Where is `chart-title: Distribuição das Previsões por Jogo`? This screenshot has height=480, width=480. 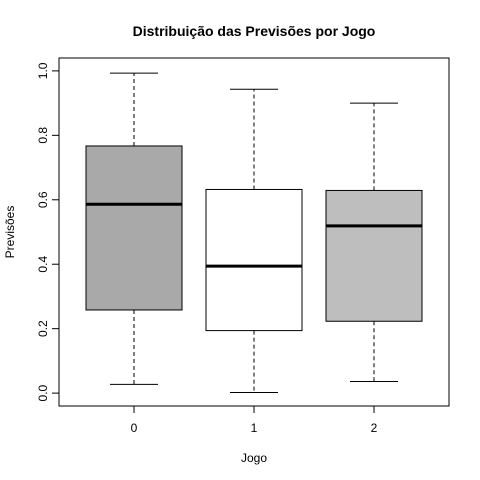 chart-title: Distribuição das Previsões por Jogo is located at coordinates (254, 31).